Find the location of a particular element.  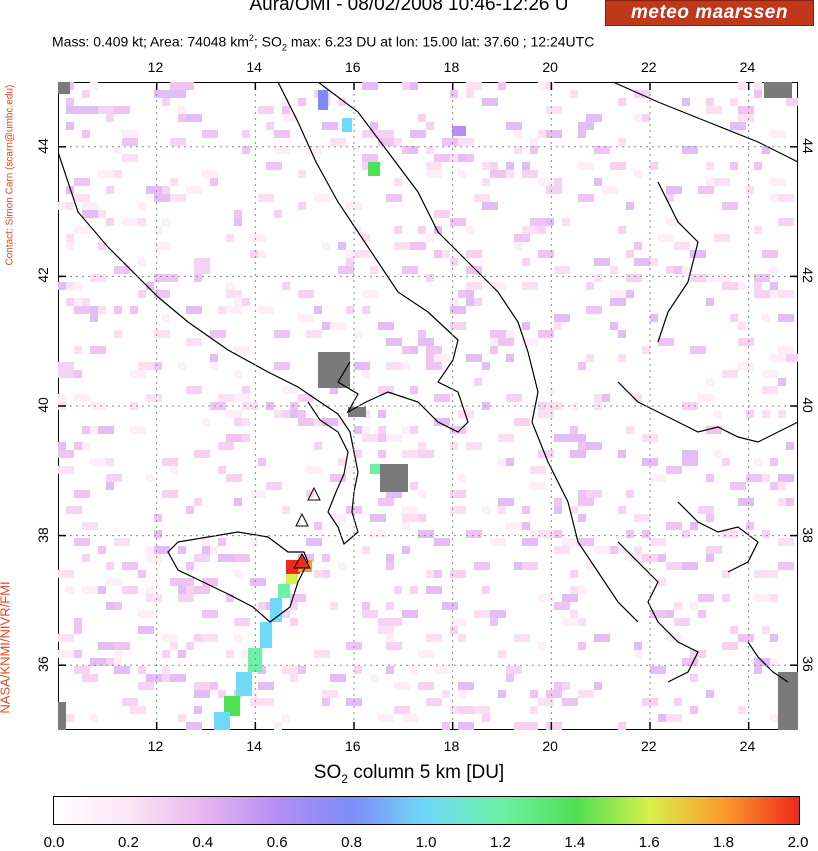

colorbar-label-7: 1.4 is located at coordinates (575, 842).